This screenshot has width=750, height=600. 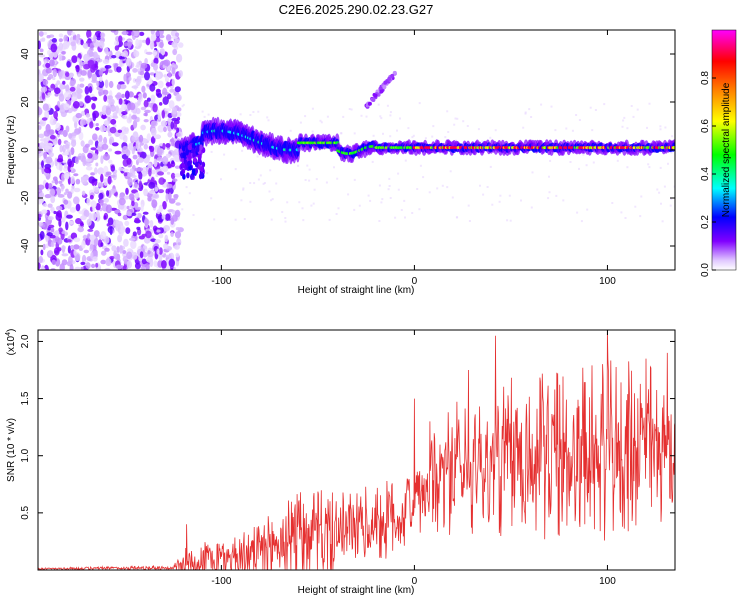 I want to click on colorbar-label: Normalized spectral amplitude, so click(x=726, y=149).